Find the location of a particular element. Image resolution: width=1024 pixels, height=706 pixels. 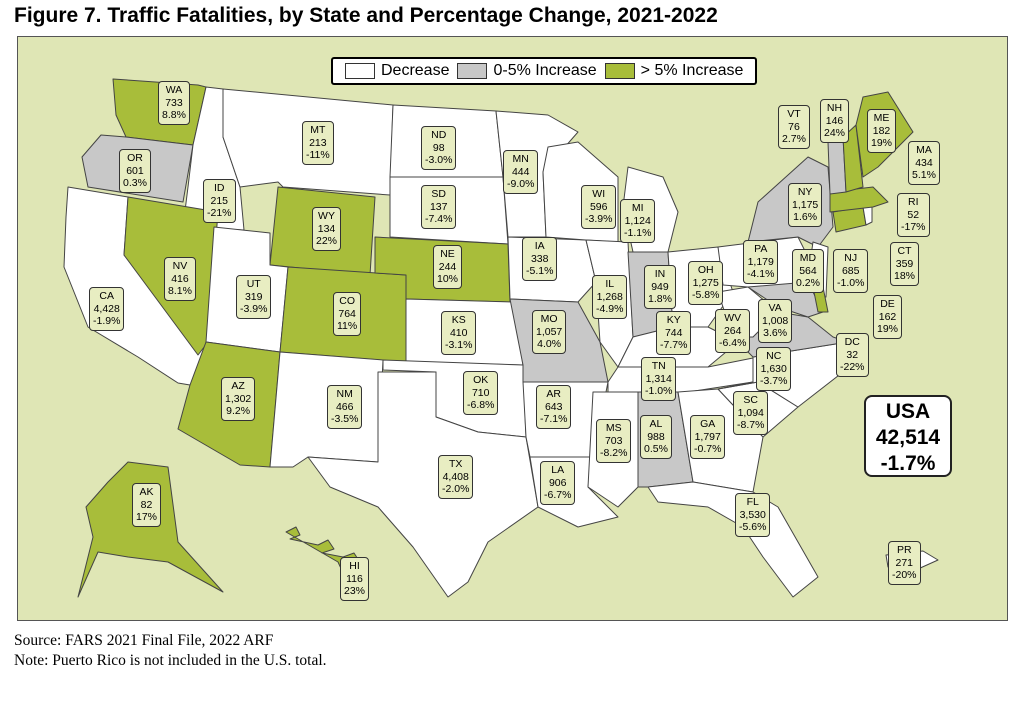

small-increase-swatch is located at coordinates (472, 71).